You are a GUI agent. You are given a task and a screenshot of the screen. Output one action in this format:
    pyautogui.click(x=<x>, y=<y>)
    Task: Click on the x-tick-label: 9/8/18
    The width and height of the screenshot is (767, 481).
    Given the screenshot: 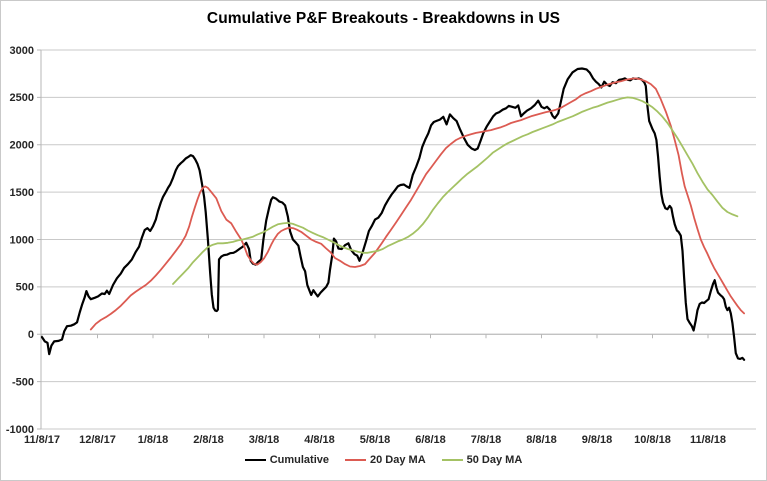 What is the action you would take?
    pyautogui.click(x=597, y=440)
    